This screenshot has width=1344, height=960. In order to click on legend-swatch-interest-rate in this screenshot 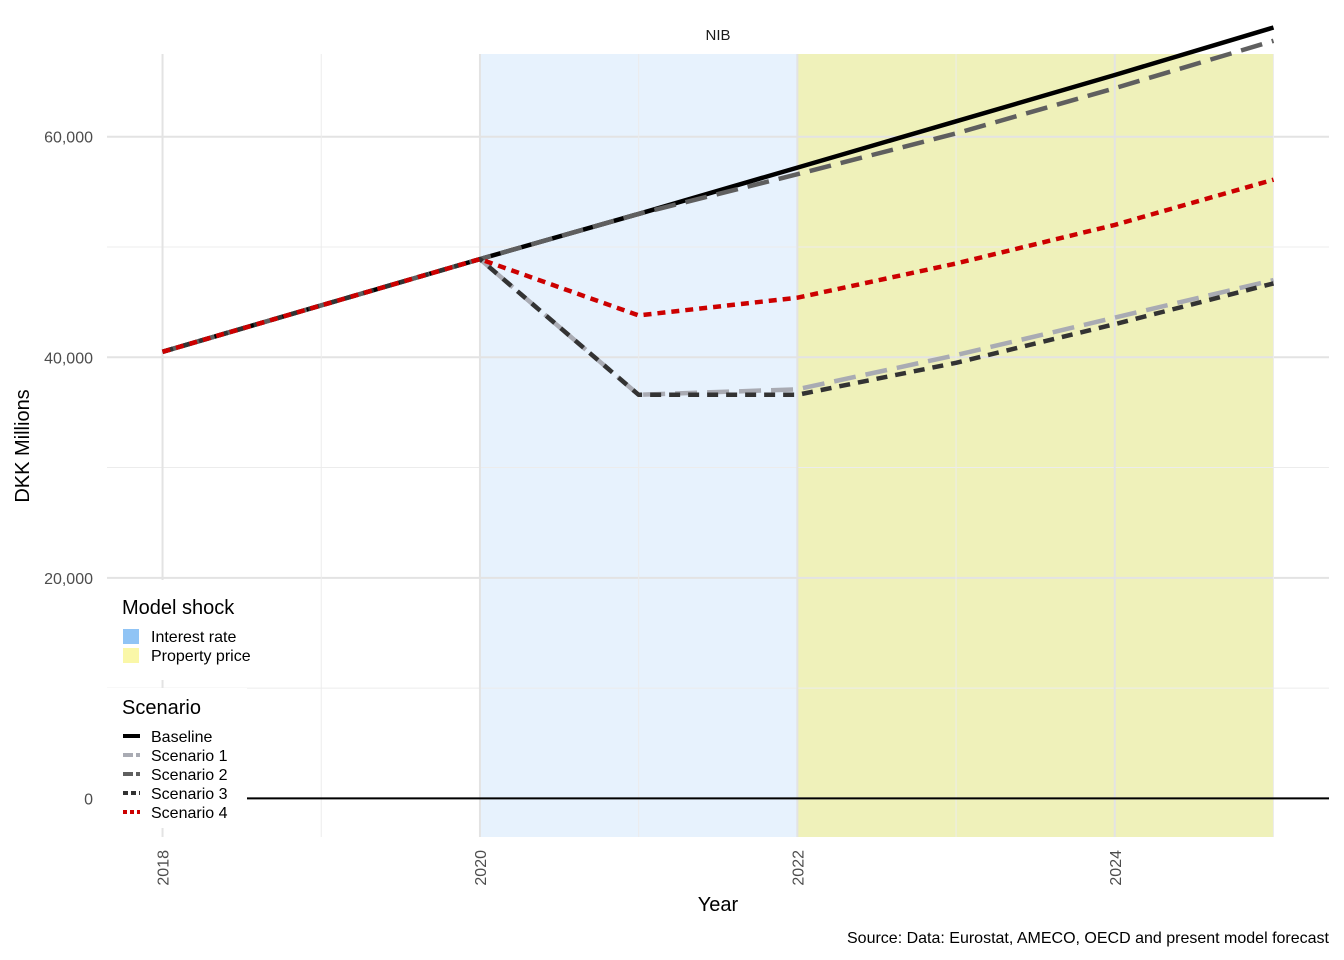, I will do `click(131, 636)`.